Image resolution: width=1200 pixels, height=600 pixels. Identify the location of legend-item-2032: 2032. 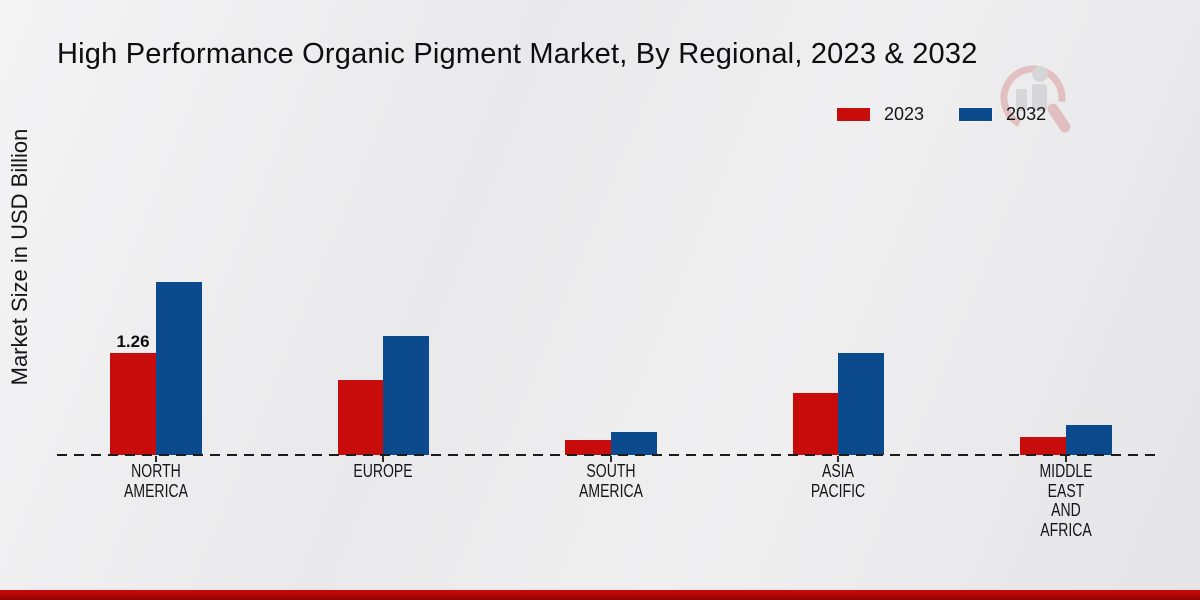
(1002, 114).